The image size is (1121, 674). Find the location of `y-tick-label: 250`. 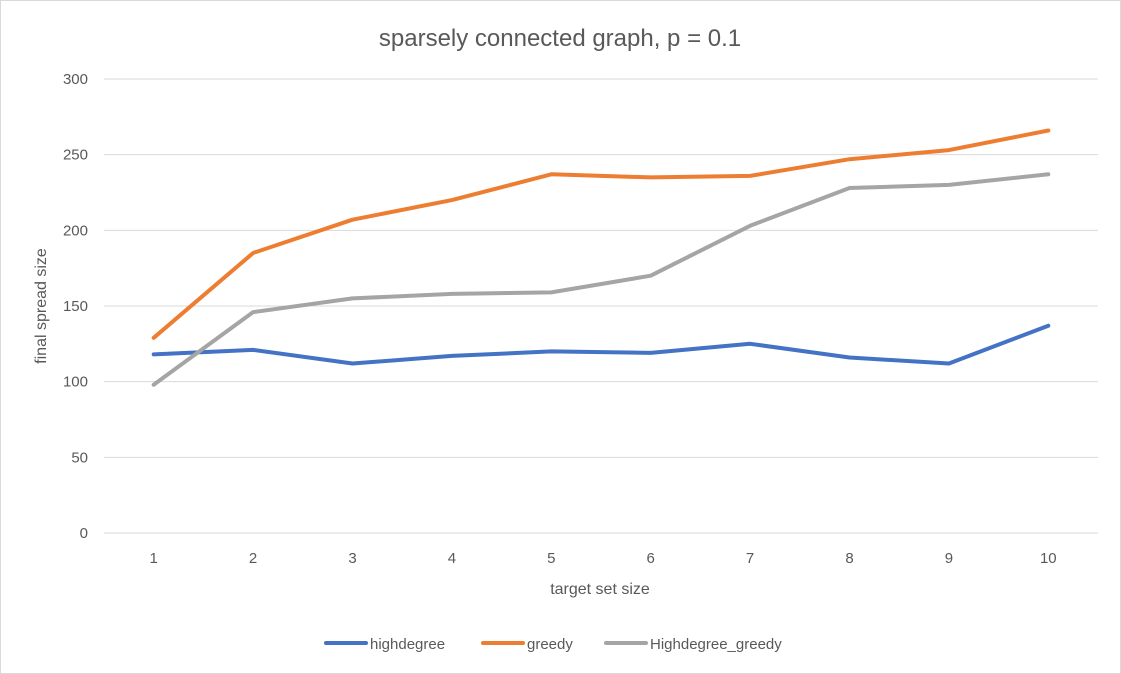

y-tick-label: 250 is located at coordinates (75, 155).